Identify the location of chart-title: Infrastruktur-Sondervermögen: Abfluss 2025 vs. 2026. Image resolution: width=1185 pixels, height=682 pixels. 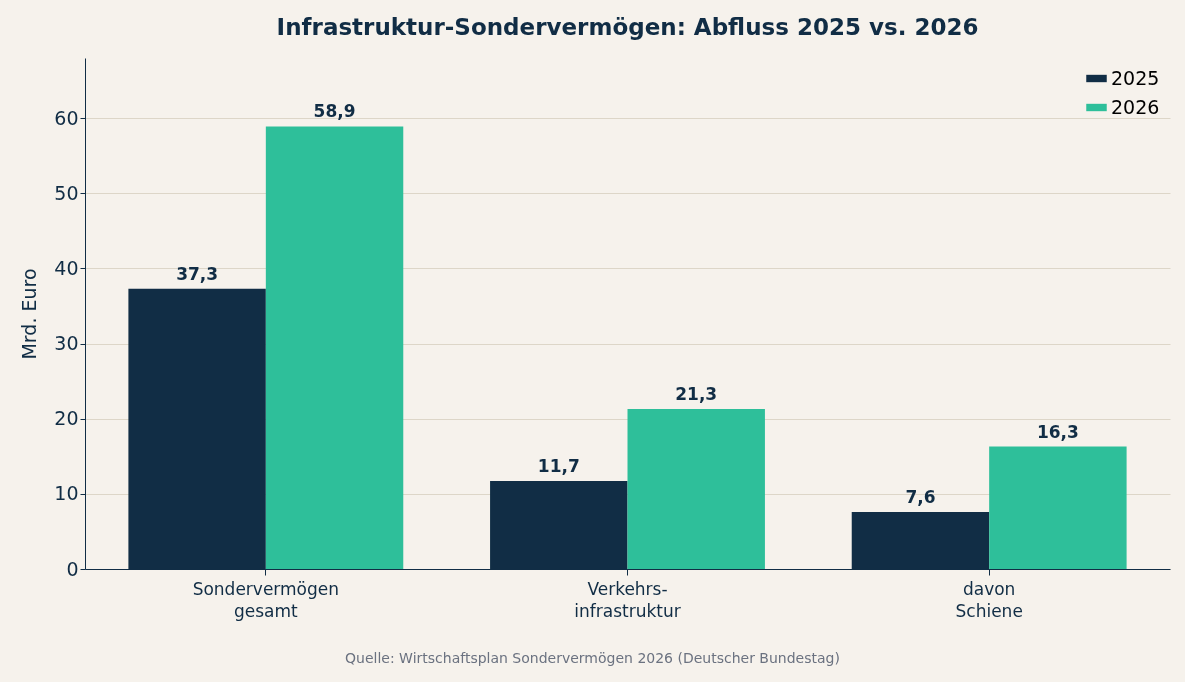
(627, 27).